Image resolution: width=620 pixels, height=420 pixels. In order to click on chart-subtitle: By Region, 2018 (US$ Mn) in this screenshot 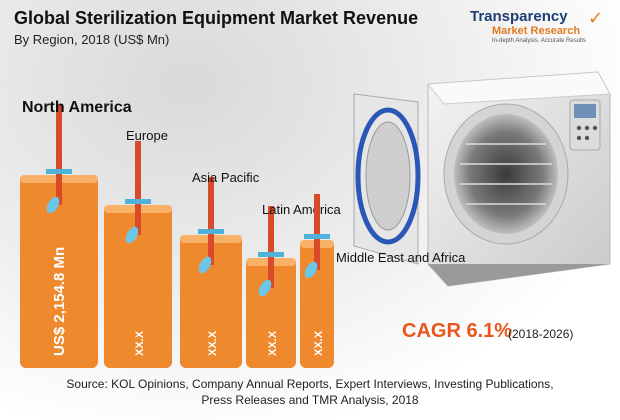, I will do `click(92, 39)`.